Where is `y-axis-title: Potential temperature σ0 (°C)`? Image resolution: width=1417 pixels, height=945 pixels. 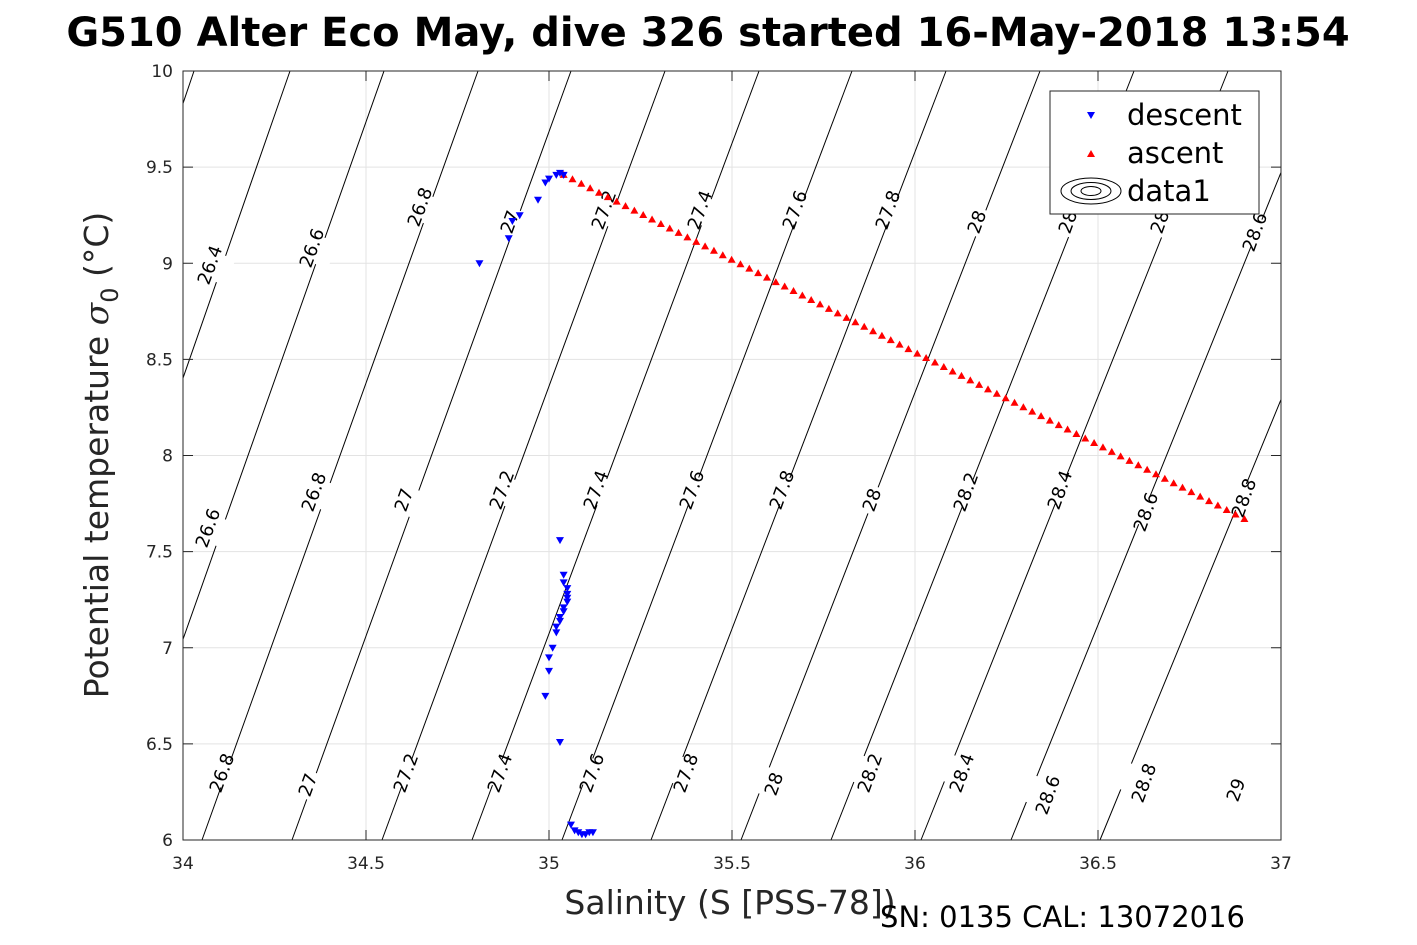 y-axis-title: Potential temperature σ0 (°C) is located at coordinates (100, 455).